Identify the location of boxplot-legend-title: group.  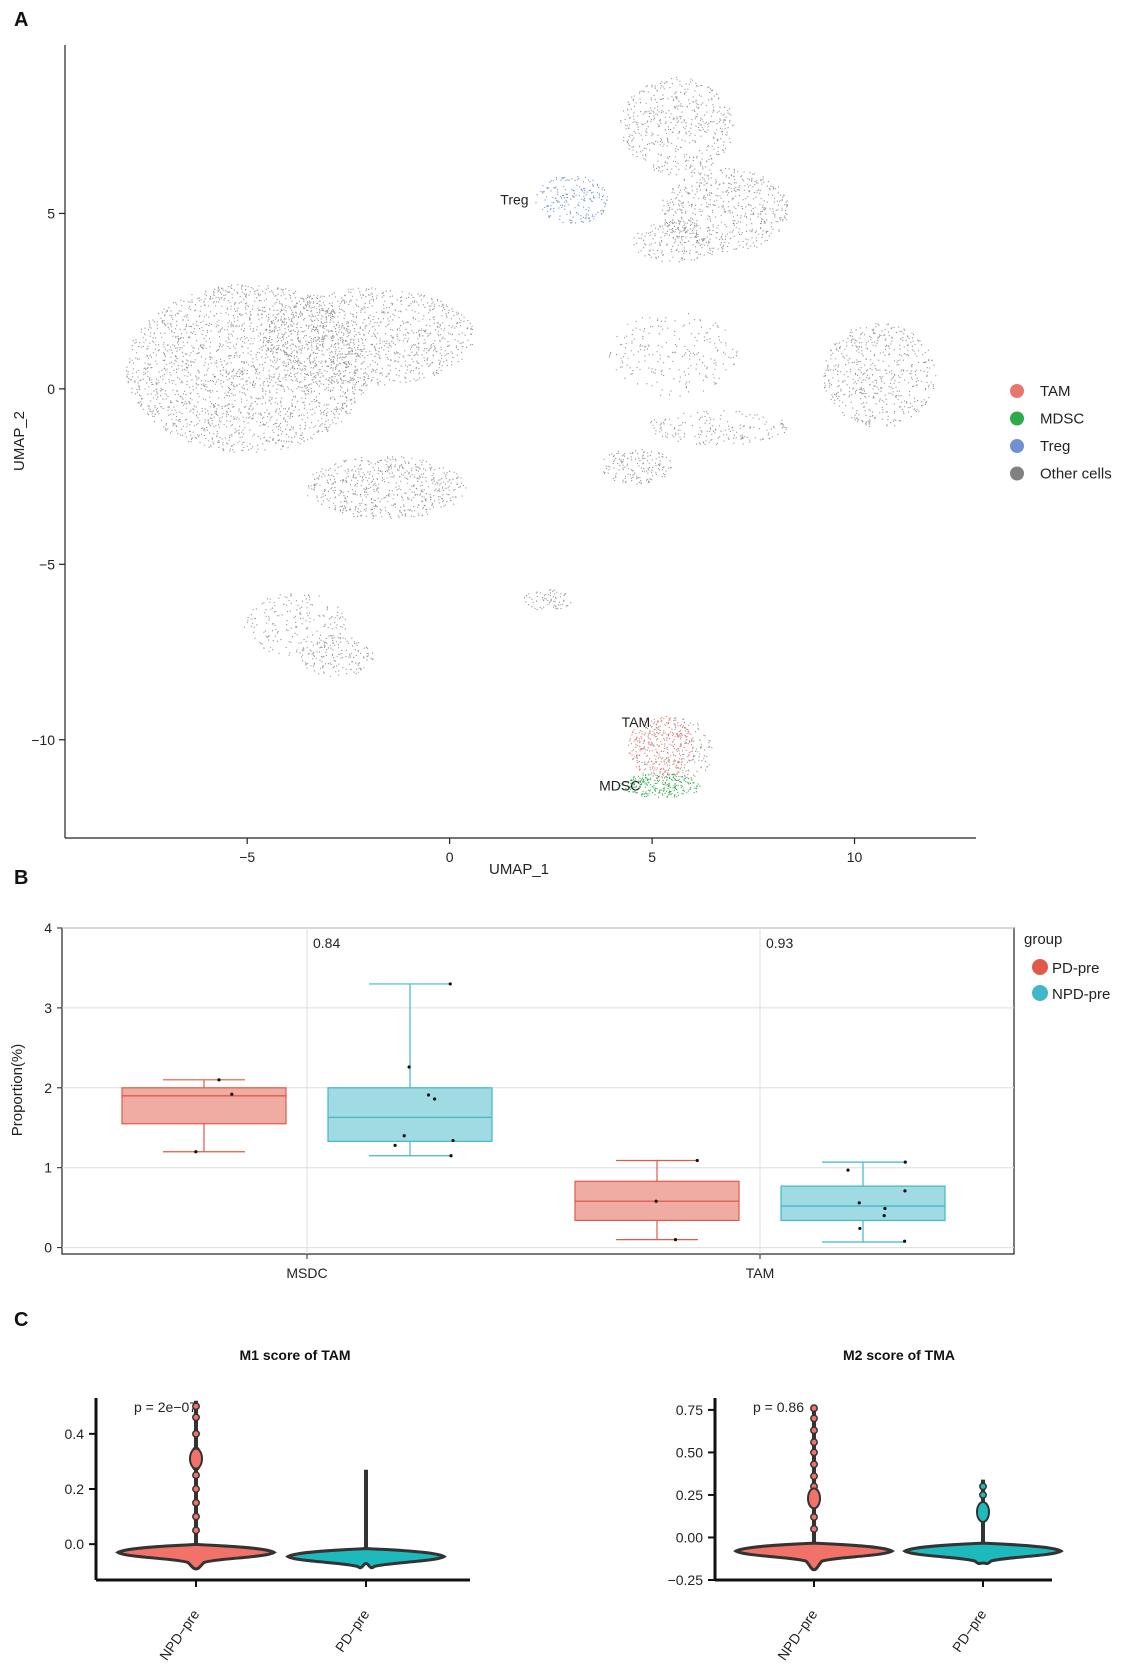
(1043, 939).